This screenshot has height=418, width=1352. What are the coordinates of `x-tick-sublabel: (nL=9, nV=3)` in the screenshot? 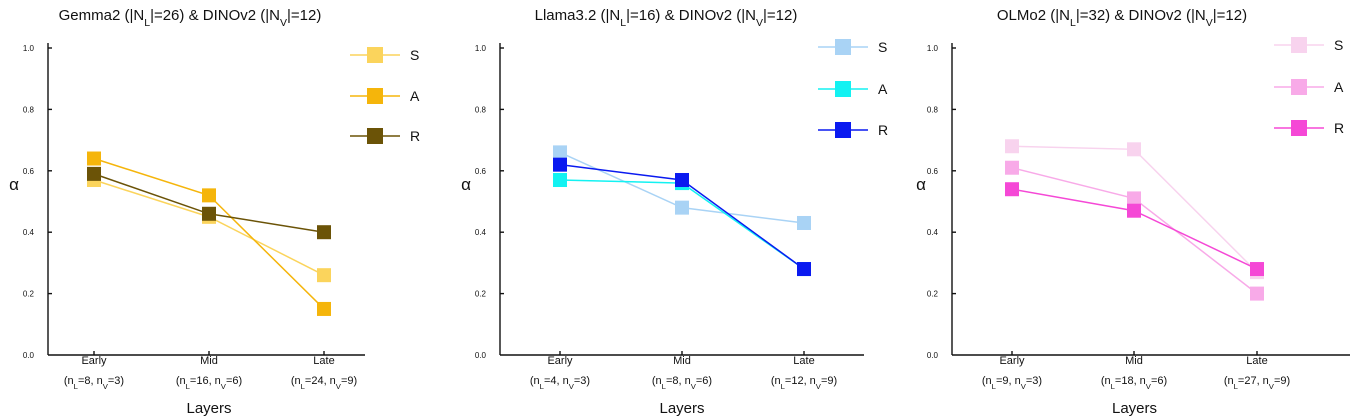 It's located at (1012, 383).